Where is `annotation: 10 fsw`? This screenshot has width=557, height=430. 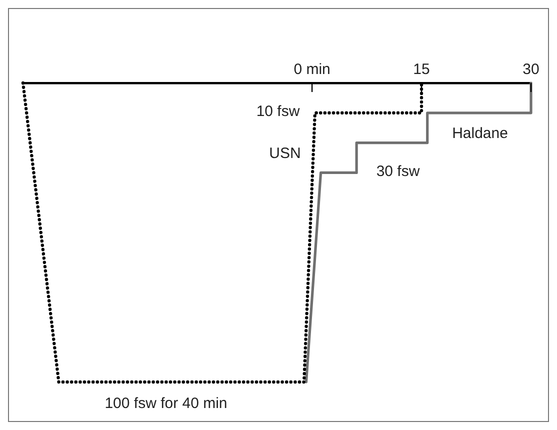
annotation: 10 fsw is located at coordinates (278, 111).